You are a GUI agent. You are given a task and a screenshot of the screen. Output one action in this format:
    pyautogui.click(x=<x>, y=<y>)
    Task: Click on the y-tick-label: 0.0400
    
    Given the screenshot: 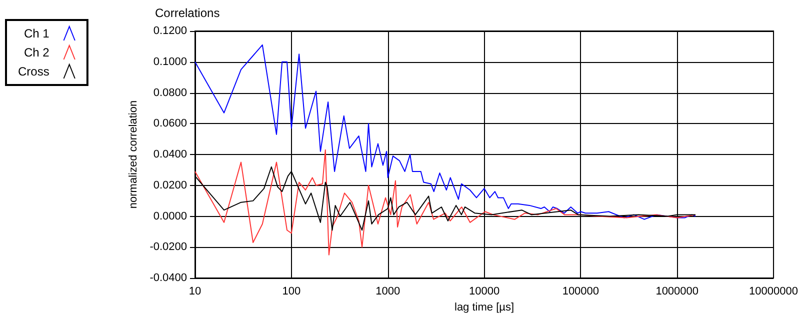 What is the action you would take?
    pyautogui.click(x=170, y=154)
    